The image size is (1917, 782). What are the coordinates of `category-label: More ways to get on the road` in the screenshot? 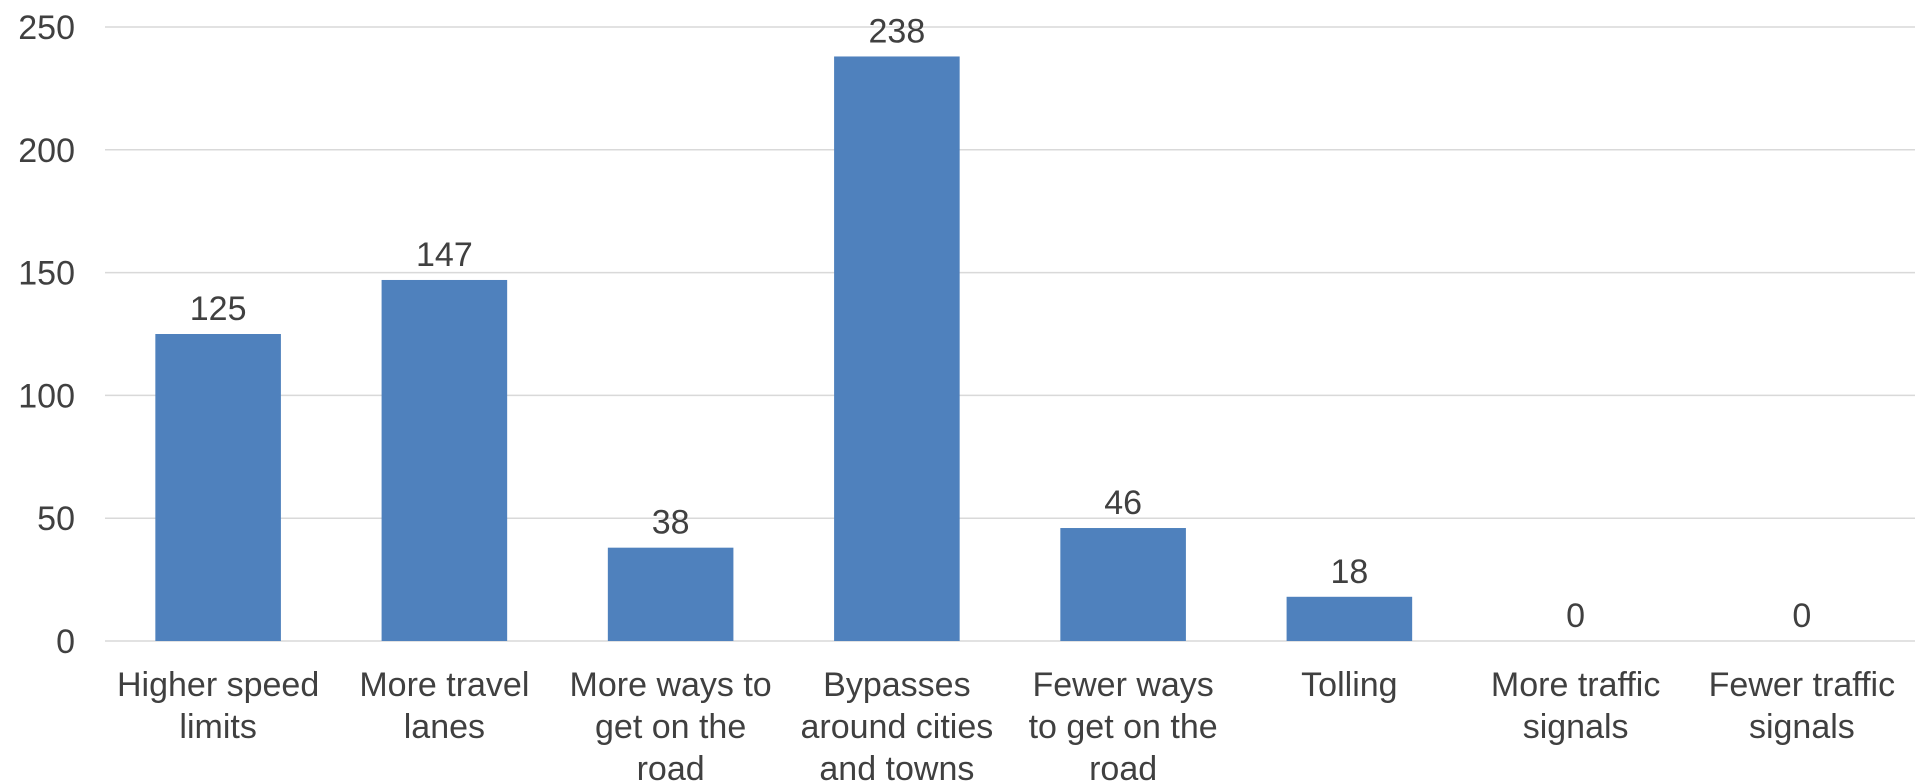 It's located at (671, 724).